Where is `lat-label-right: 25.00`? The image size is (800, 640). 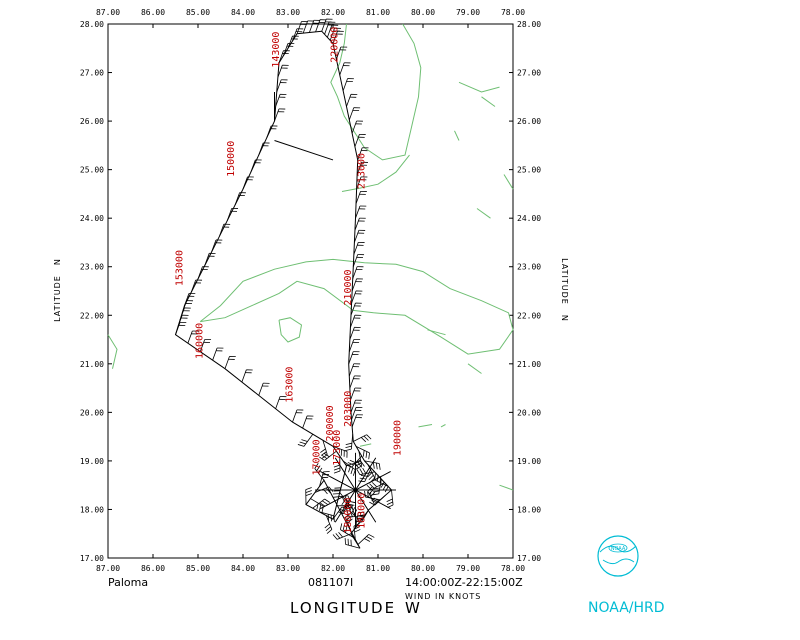 lat-label-right: 25.00 is located at coordinates (529, 170).